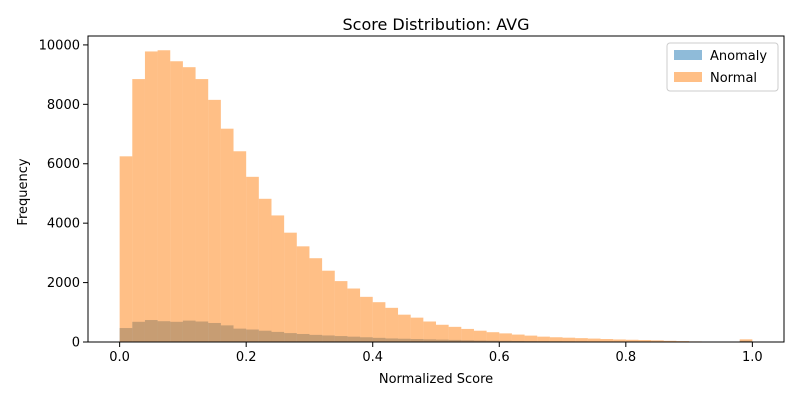 The width and height of the screenshot is (800, 400). I want to click on y-tick-label: 2000, so click(63, 283).